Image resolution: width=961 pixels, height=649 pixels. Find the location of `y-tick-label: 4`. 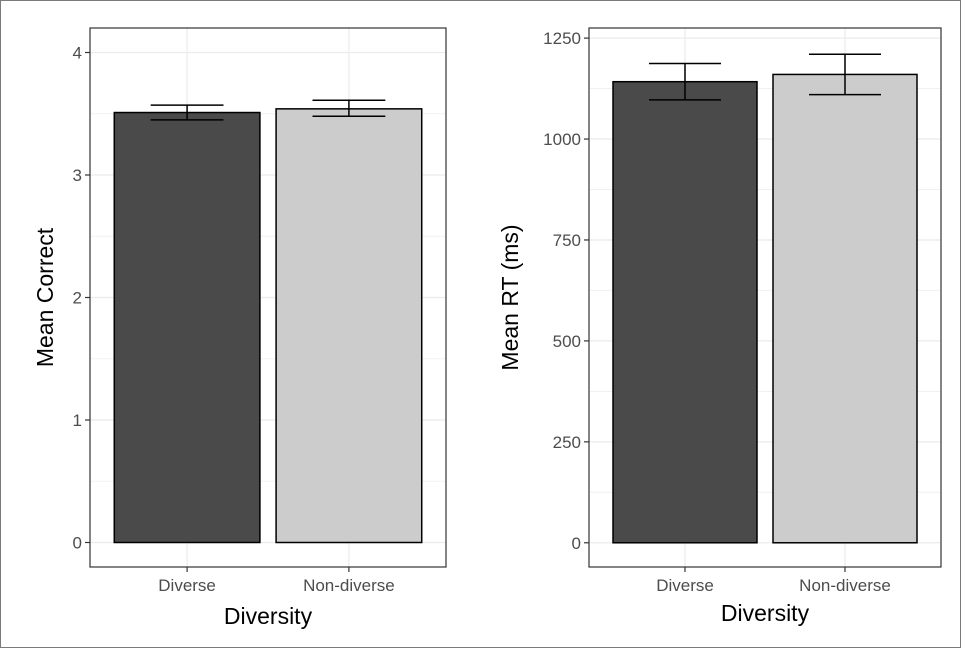

y-tick-label: 4 is located at coordinates (77, 53).